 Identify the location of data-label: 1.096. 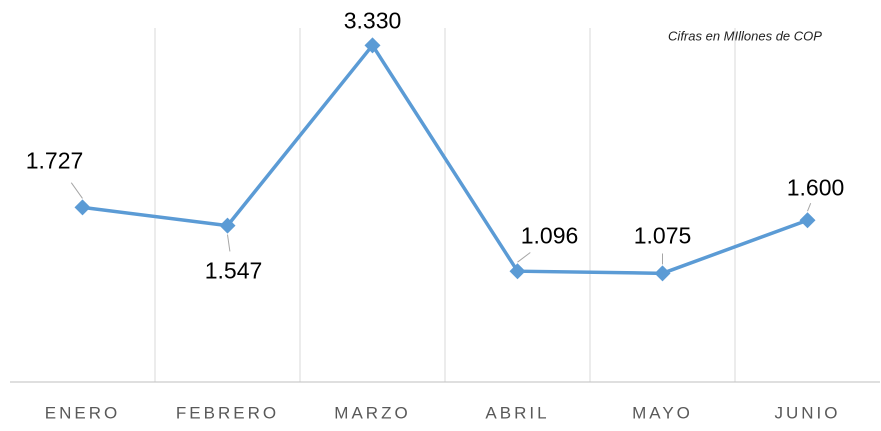
(550, 235).